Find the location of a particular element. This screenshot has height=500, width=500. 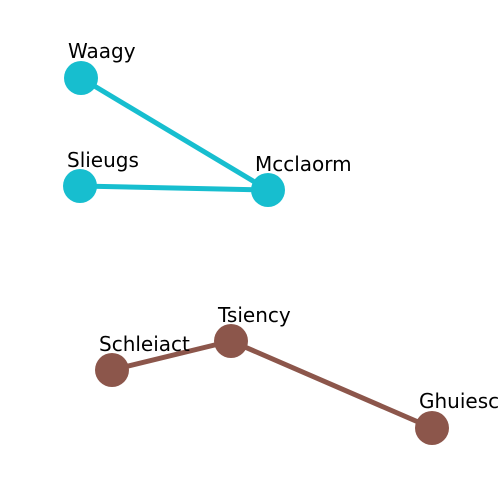

edge-tsiency-ghuiesc is located at coordinates (331, 384).